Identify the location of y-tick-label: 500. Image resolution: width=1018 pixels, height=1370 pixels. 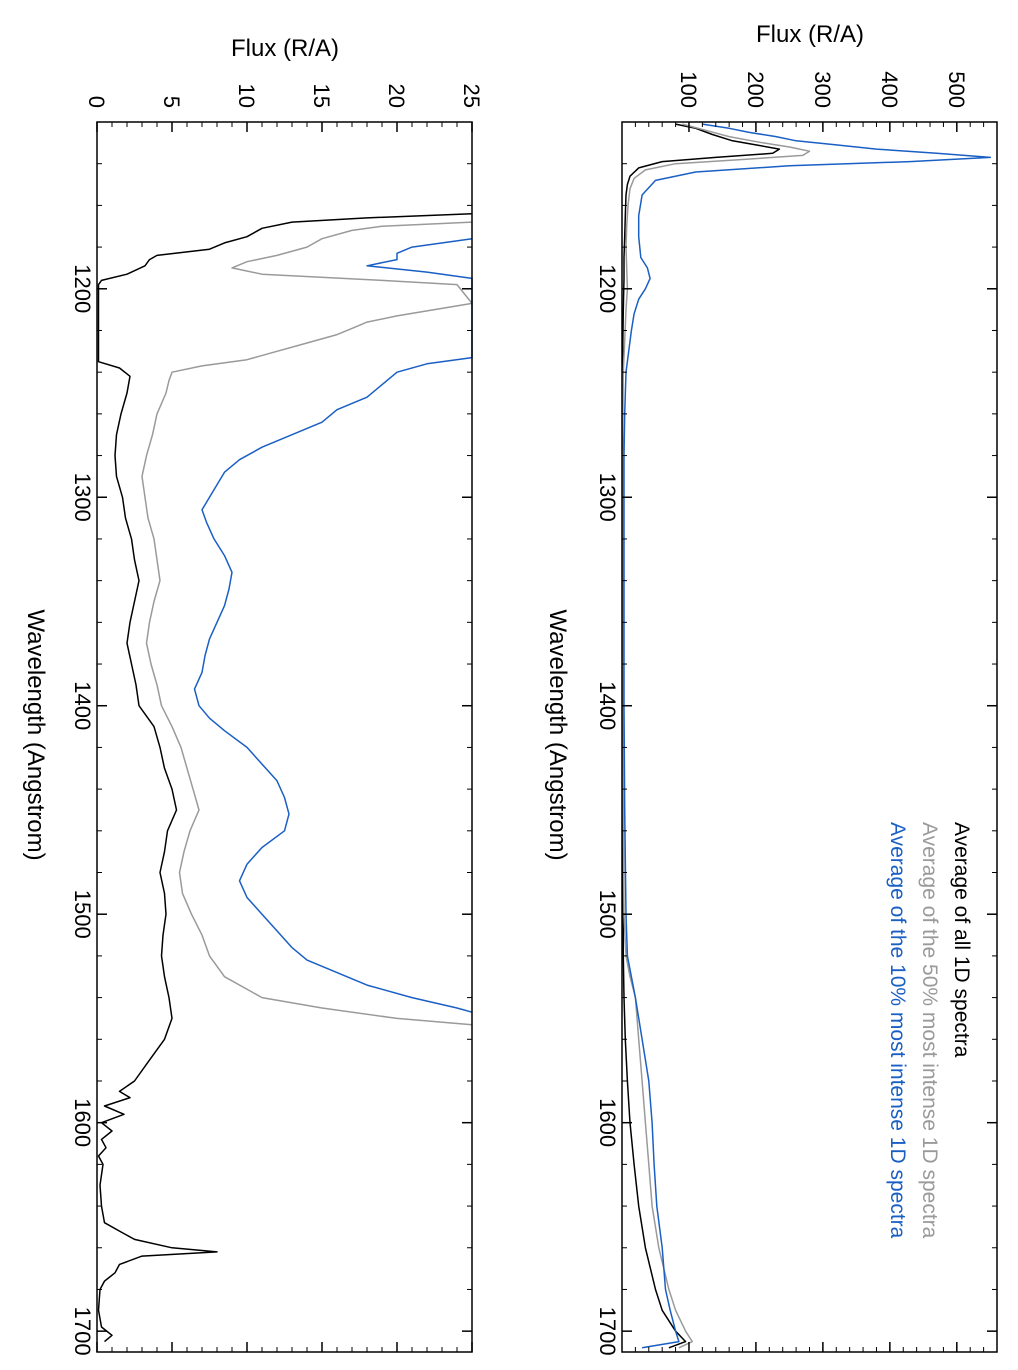
(956, 89).